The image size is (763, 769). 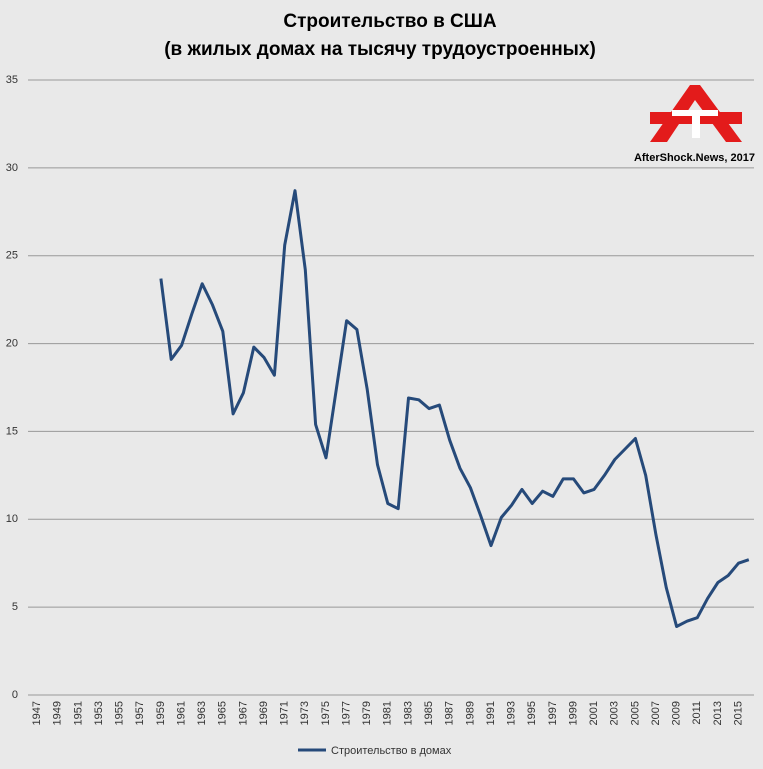 I want to click on y-tick-label: 35, so click(x=12, y=80).